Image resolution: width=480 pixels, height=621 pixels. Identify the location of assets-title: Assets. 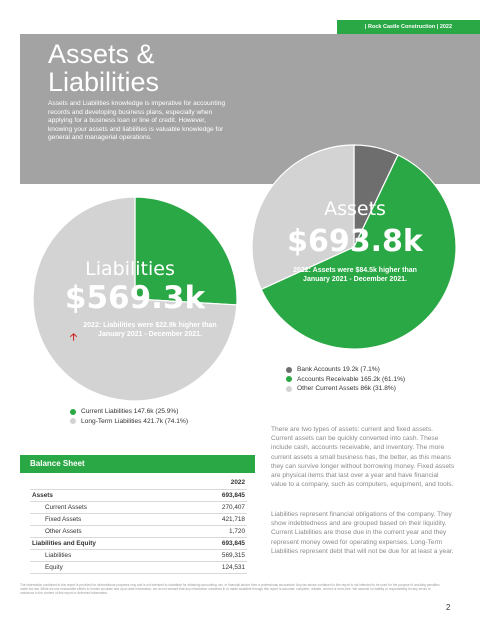
(355, 209).